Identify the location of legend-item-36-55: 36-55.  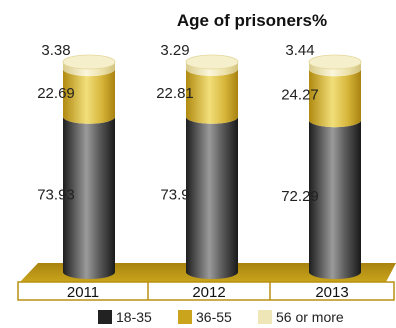
(205, 317).